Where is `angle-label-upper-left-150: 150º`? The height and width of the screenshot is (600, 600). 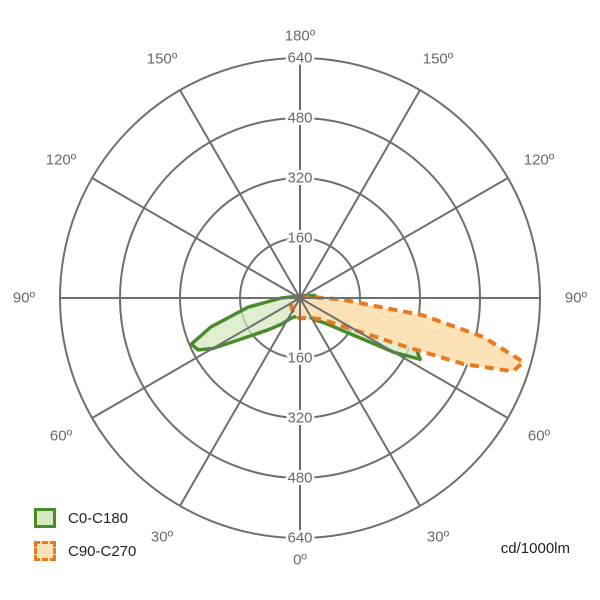 angle-label-upper-left-150: 150º is located at coordinates (162, 59).